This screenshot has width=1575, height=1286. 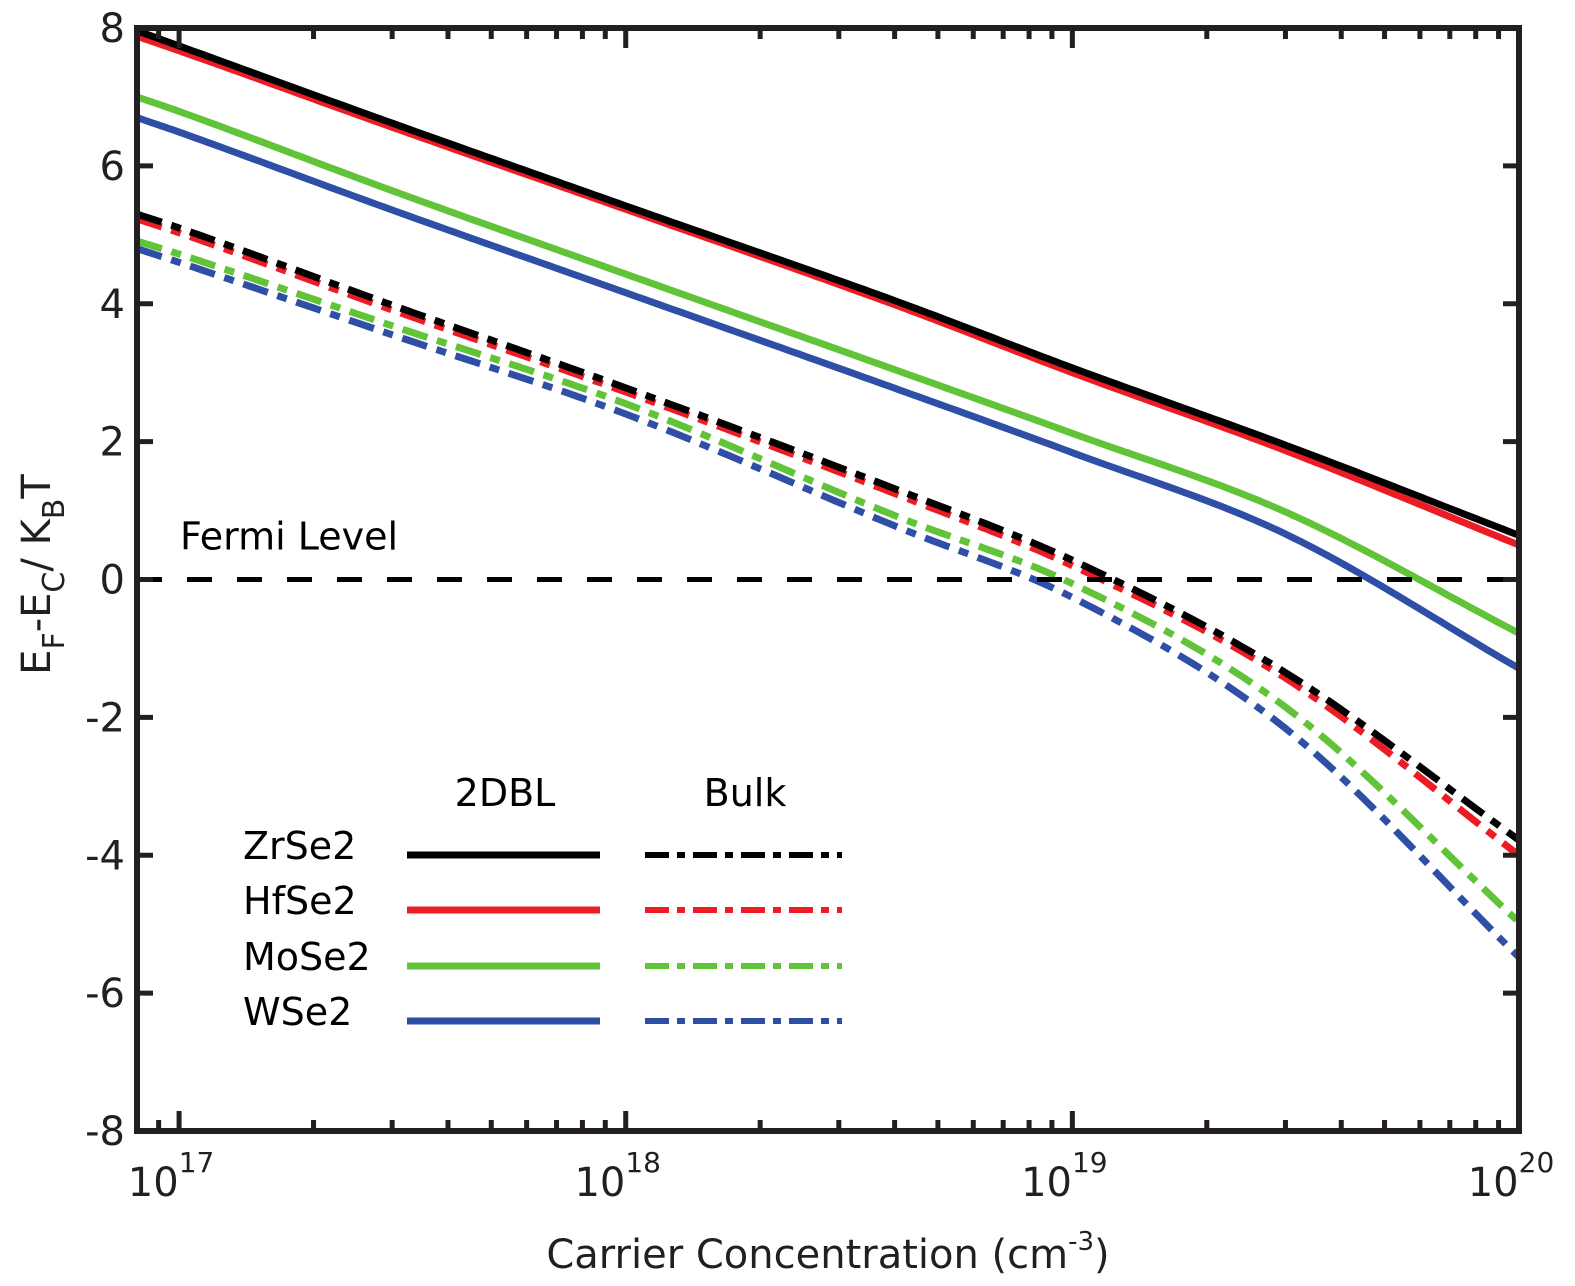 What do you see at coordinates (745, 793) in the screenshot?
I see `legend-header-bulk: Bulk` at bounding box center [745, 793].